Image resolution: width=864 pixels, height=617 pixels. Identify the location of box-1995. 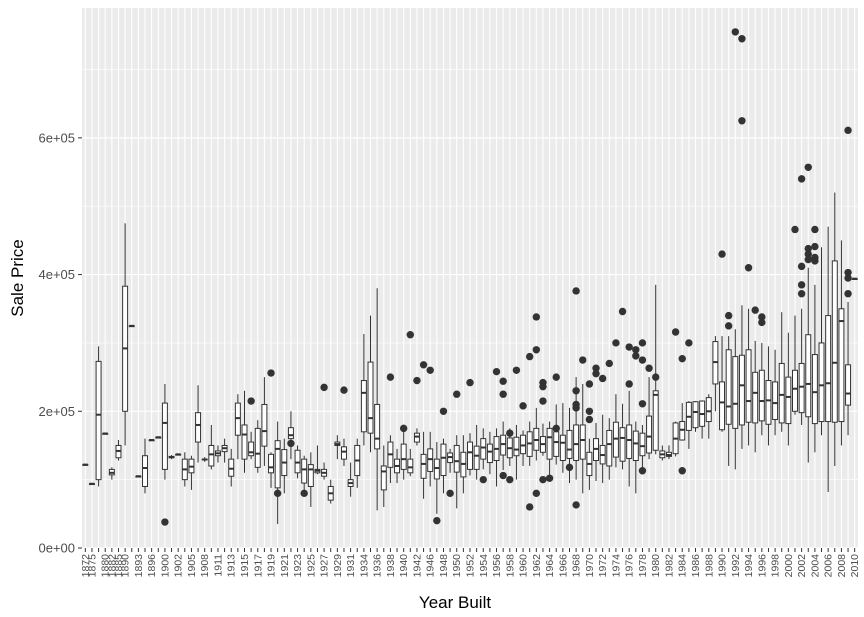
(755, 396).